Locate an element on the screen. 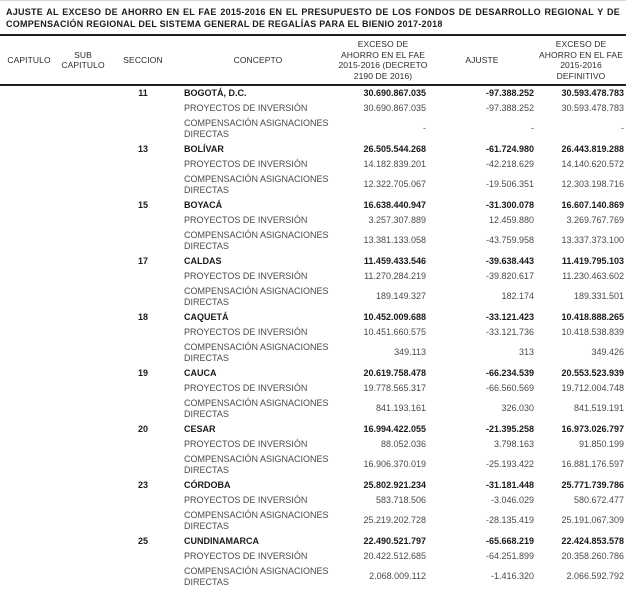  definitivo-cell: 91.850.199 is located at coordinates (601, 444).